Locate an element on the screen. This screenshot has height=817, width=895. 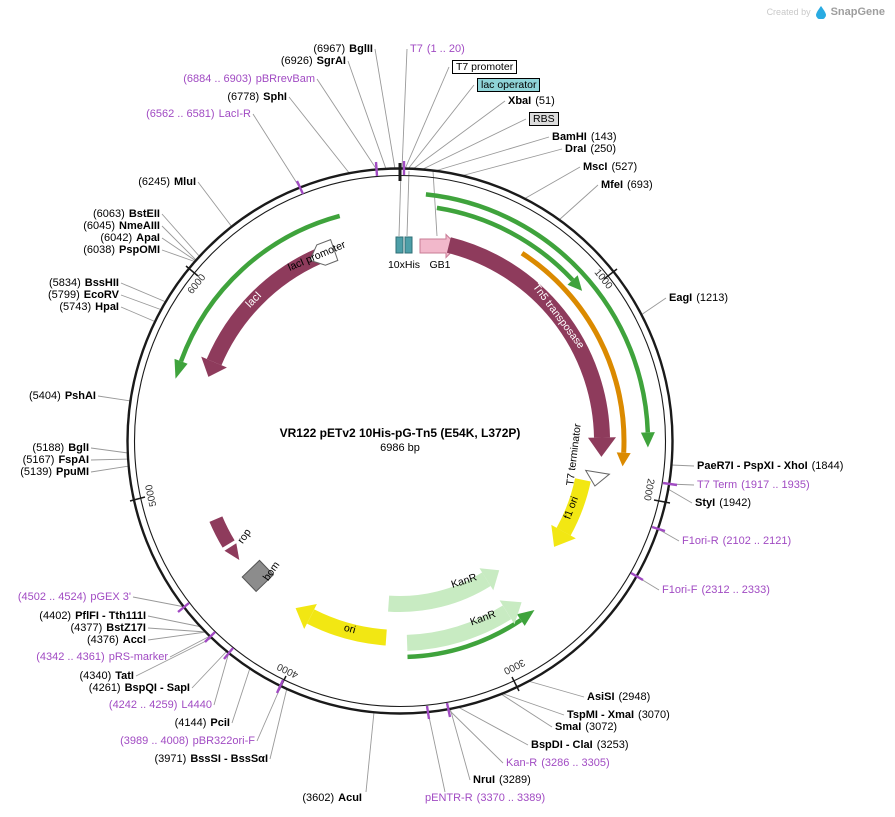
feature-laci-promoter: lacI promoter is located at coordinates (317, 256).